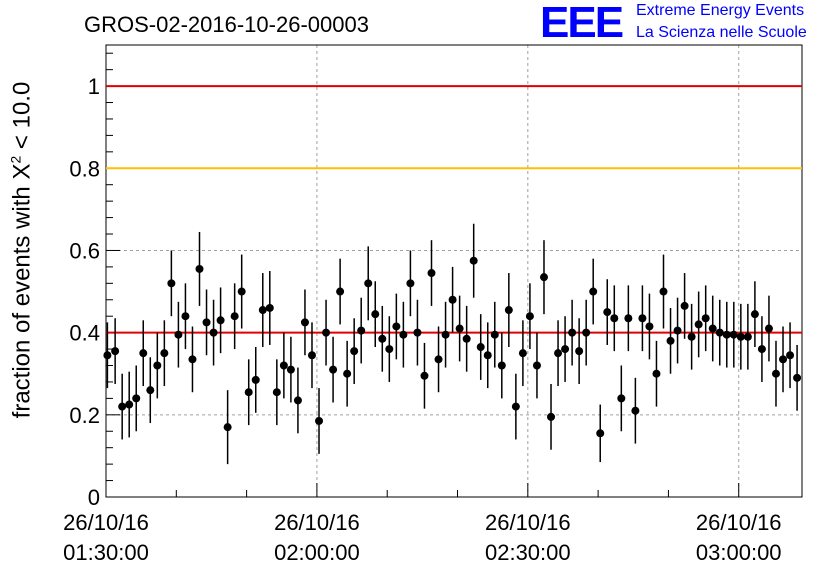  I want to click on eee-logo-mark: EEE, so click(582, 23).